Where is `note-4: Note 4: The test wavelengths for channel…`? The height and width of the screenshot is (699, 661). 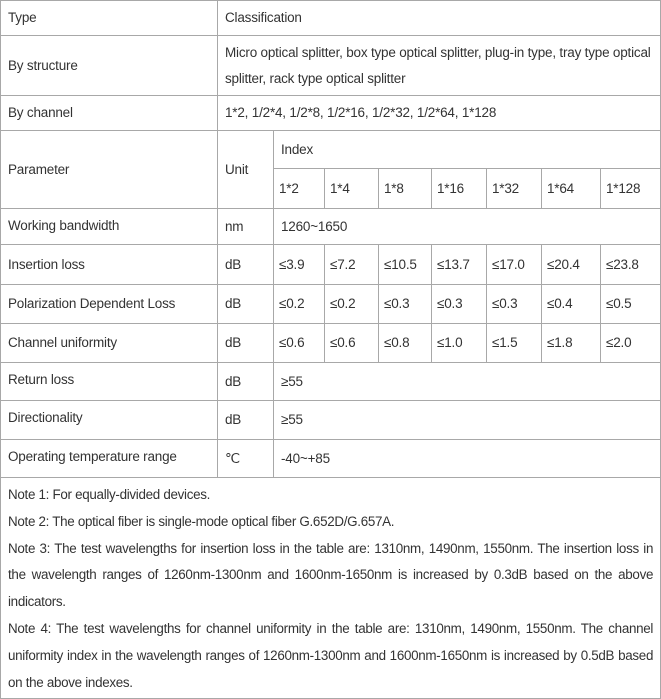 note-4: Note 4: The test wavelengths for channel… is located at coordinates (331, 655).